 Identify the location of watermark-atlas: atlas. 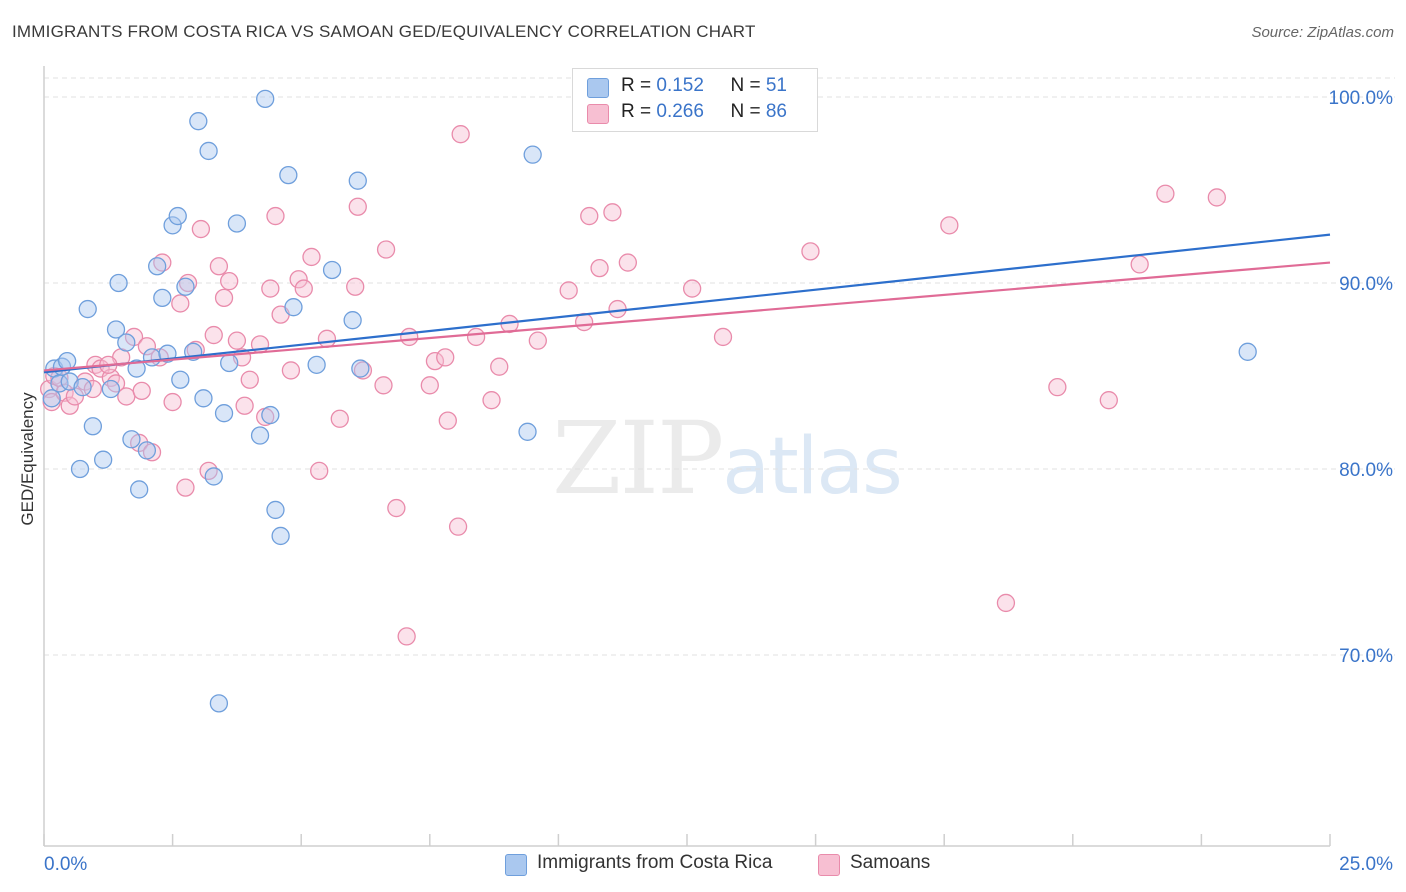
(812, 467).